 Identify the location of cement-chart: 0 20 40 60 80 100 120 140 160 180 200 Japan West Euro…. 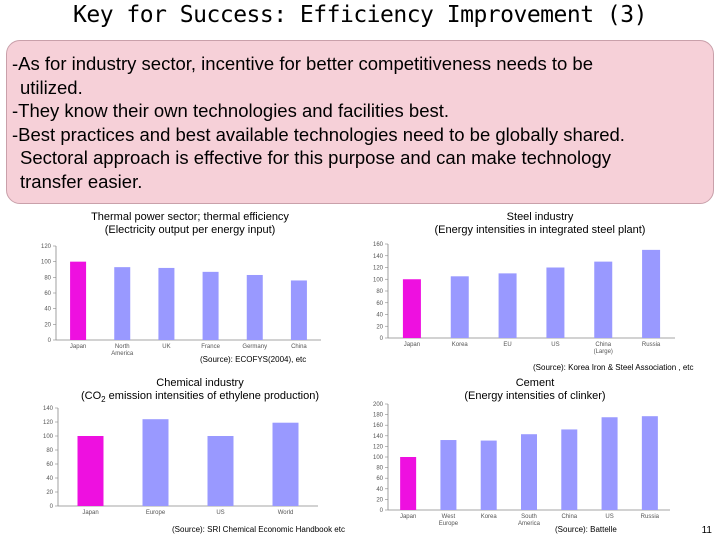
(521, 464).